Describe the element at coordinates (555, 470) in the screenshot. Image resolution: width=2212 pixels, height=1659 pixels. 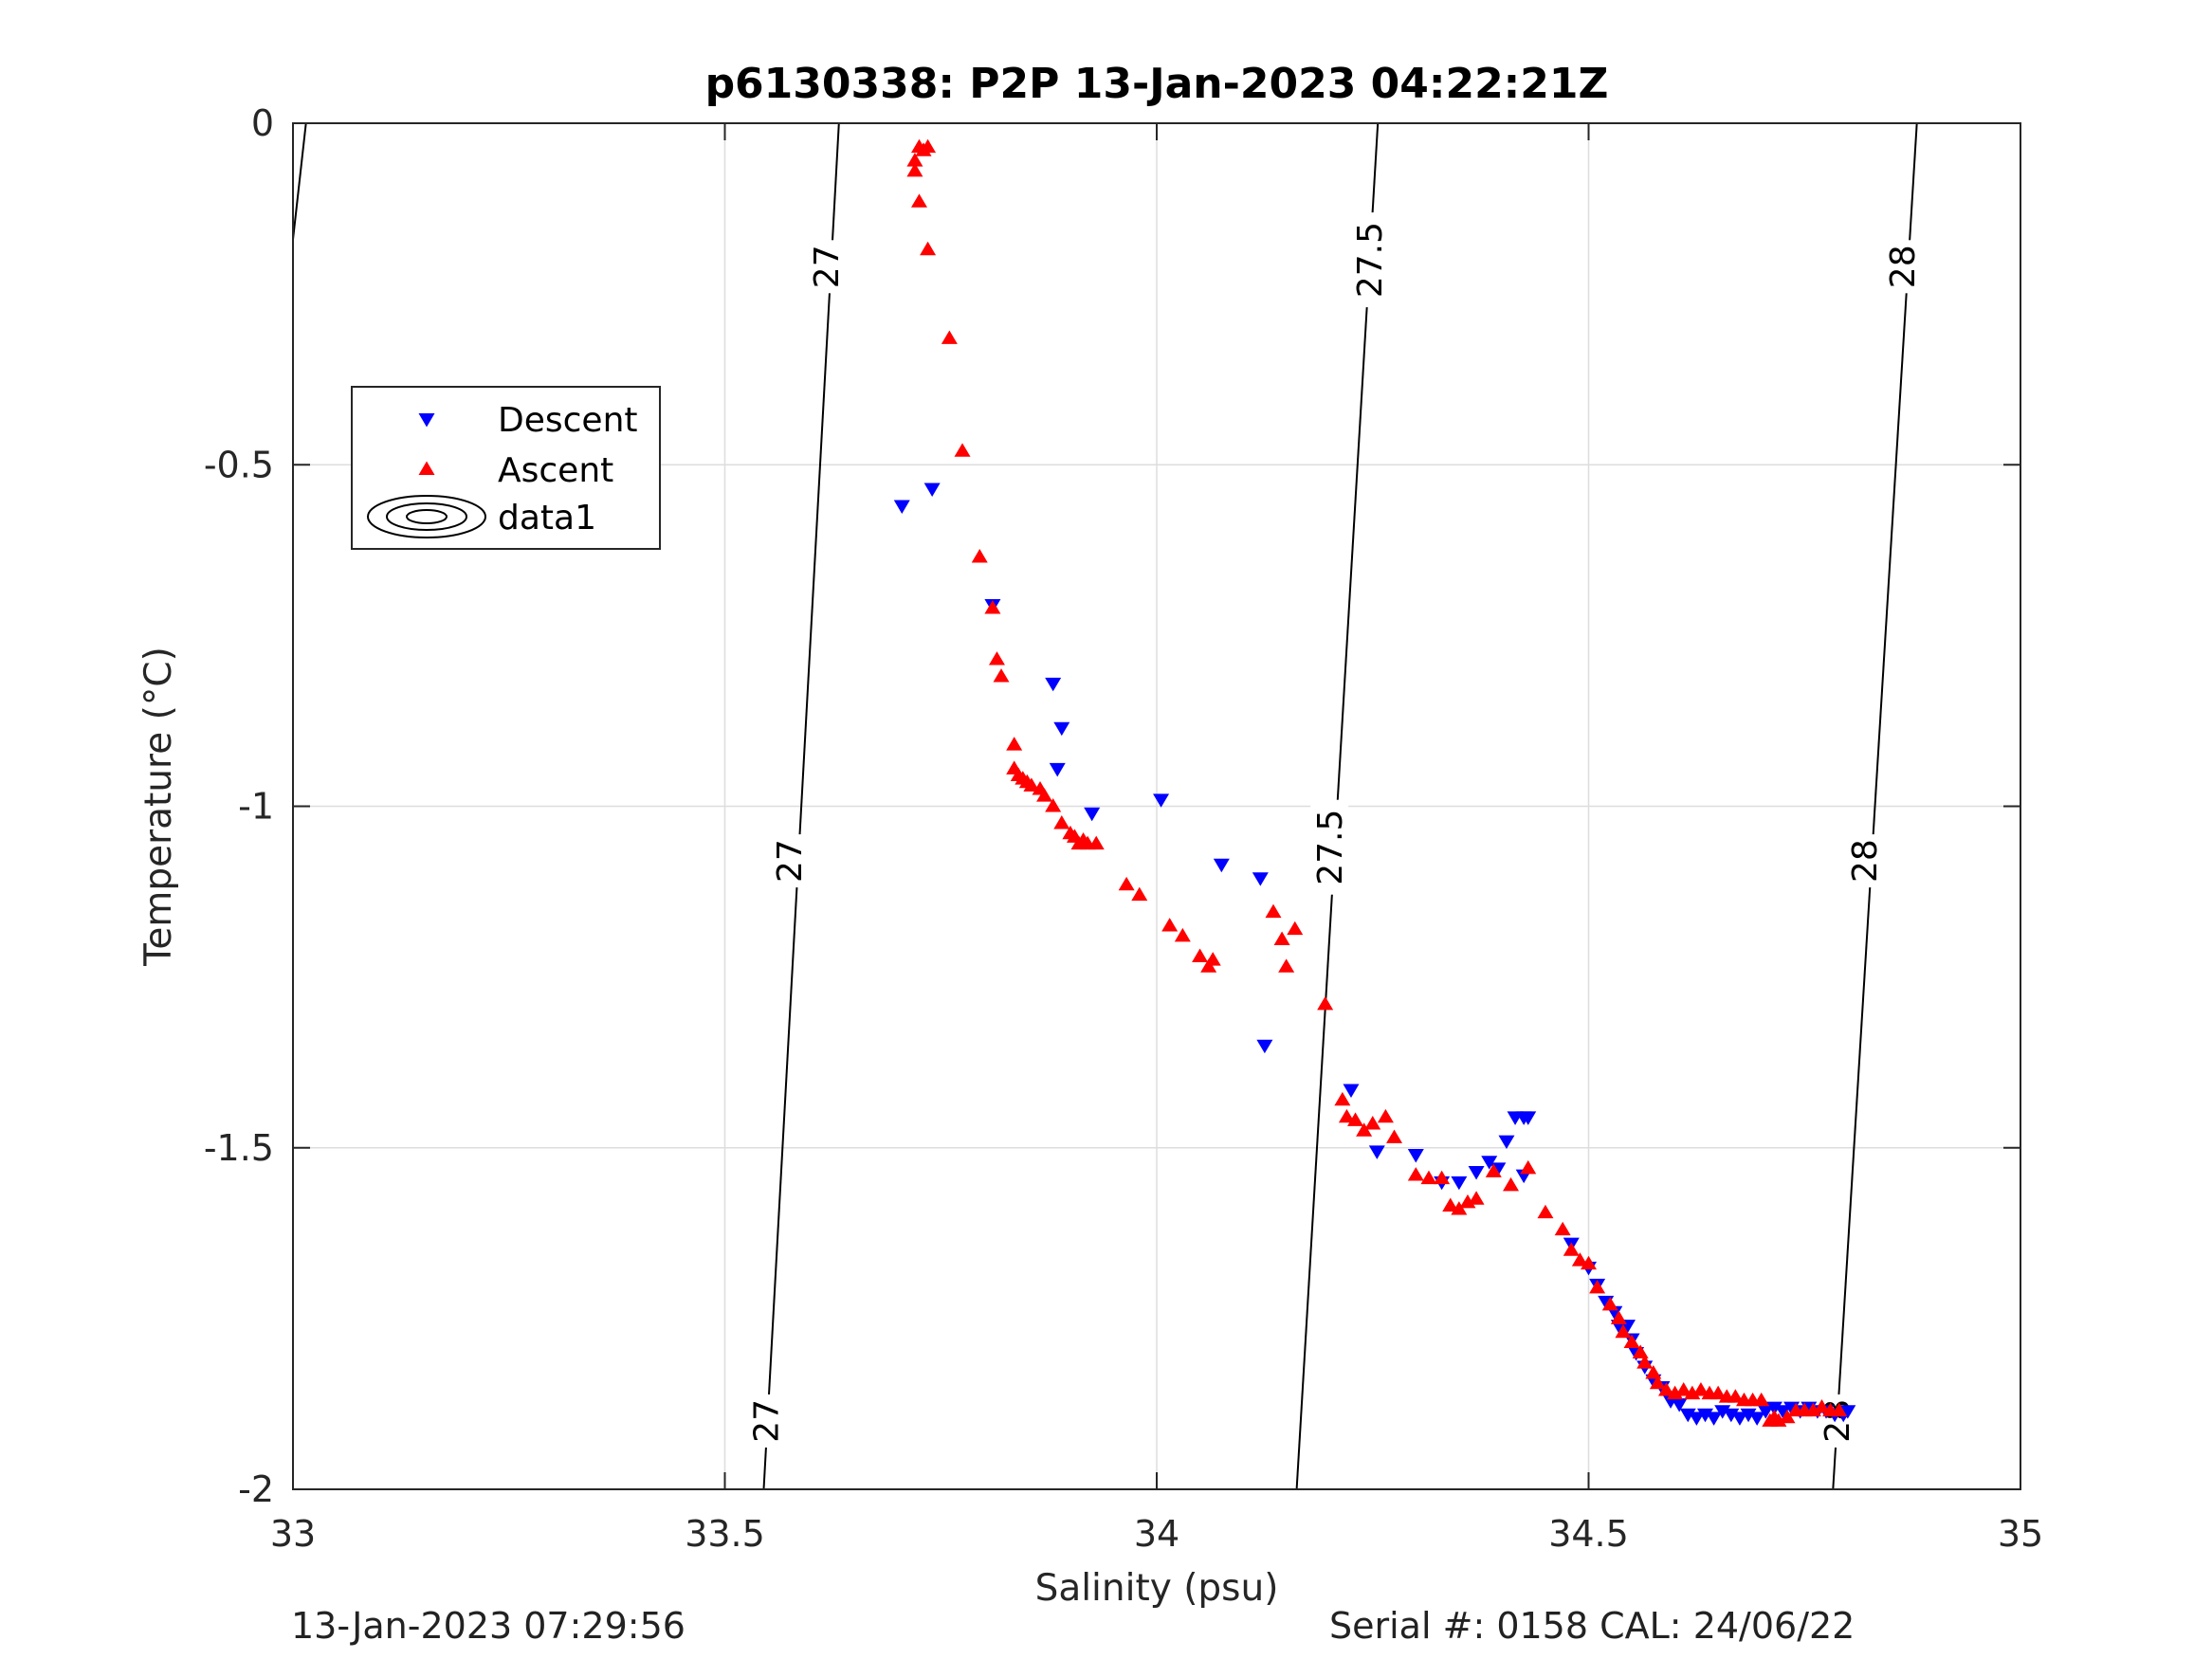
I see `legend-label: Ascent` at that location.